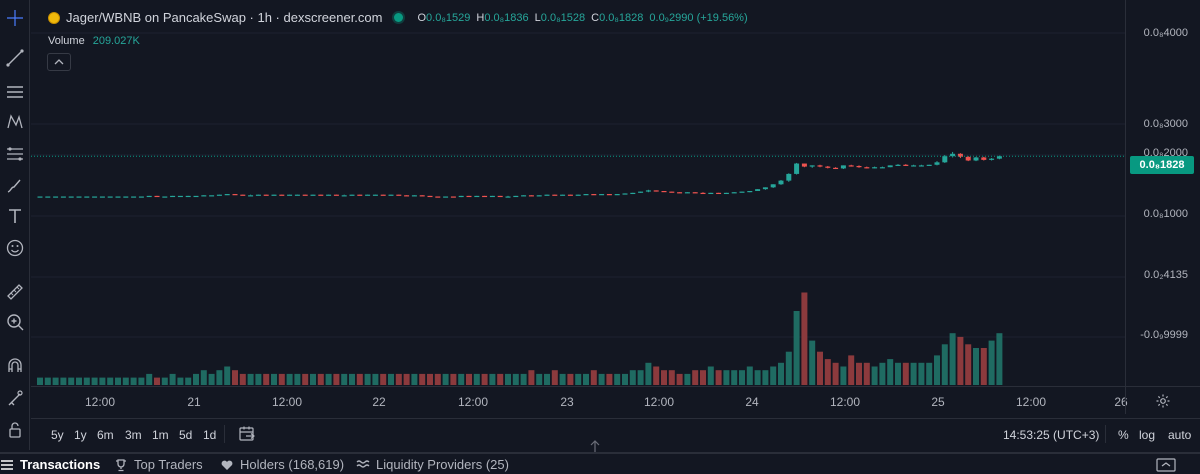 The height and width of the screenshot is (474, 1200). I want to click on ruler-icon, so click(15, 292).